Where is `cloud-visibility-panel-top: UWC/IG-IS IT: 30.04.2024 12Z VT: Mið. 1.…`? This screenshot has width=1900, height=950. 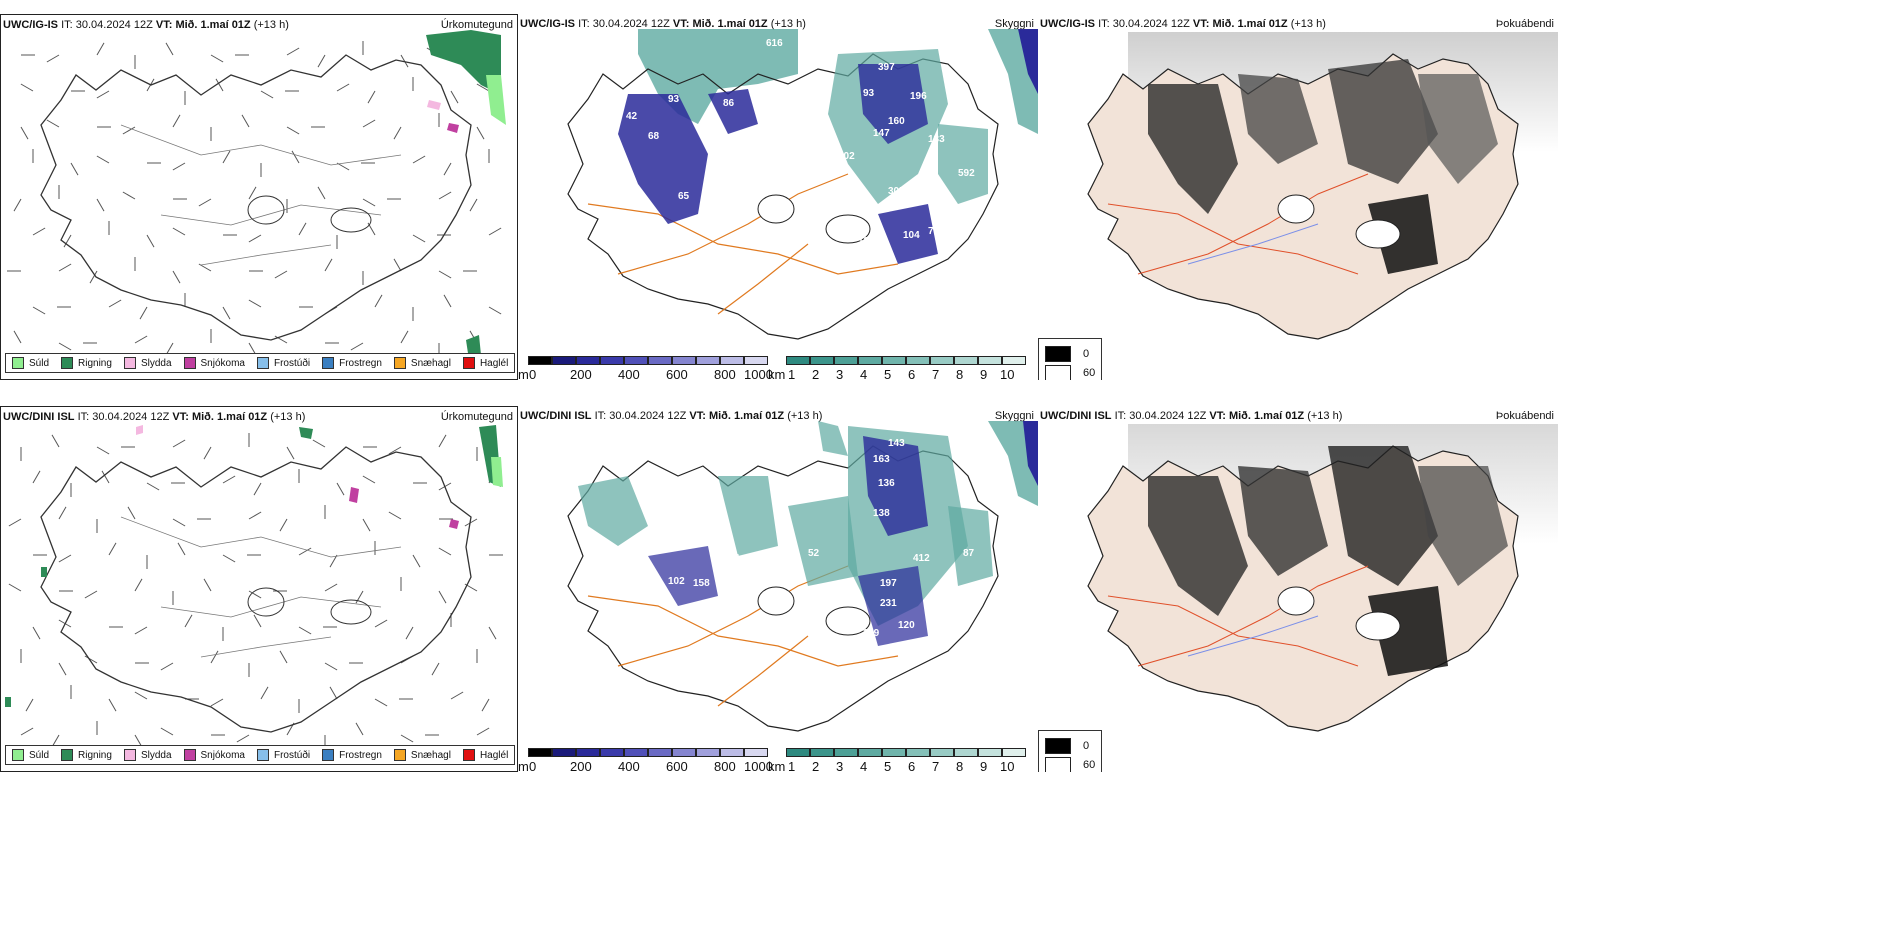
cloud-visibility-panel-top: UWC/IG-IS IT: 30.04.2024 12Z VT: Mið. 1.… is located at coordinates (778, 197).